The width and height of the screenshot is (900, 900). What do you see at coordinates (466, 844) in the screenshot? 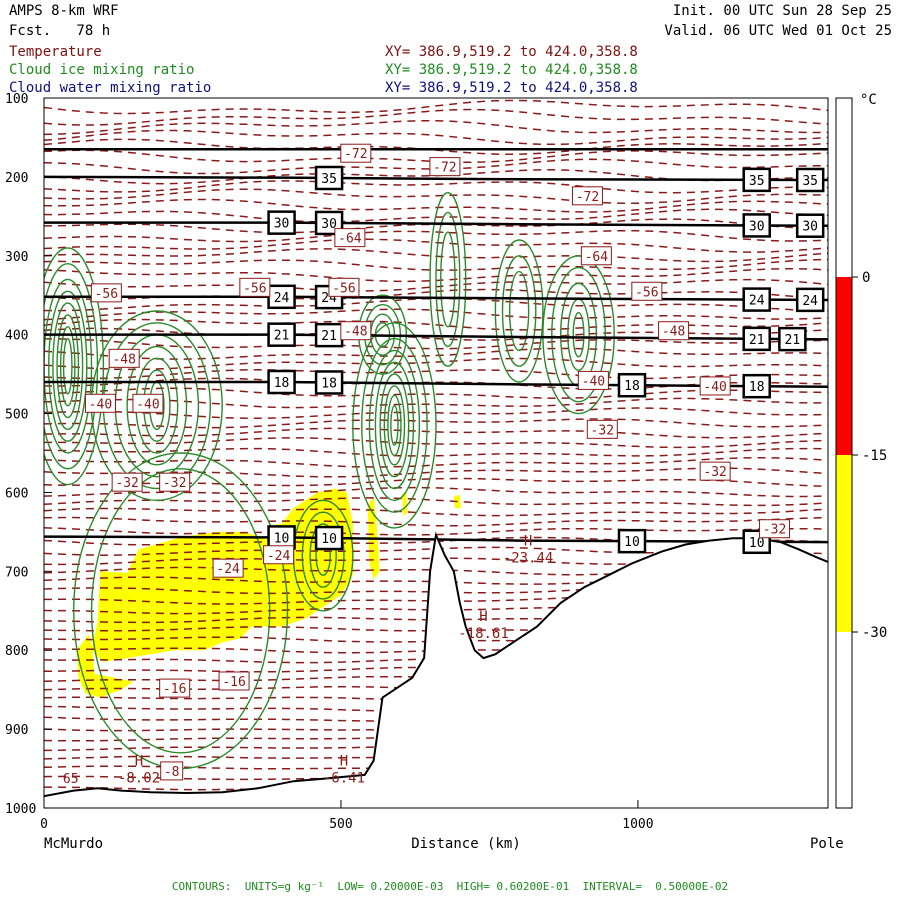
I see `x-axis-label: Distance (km)` at bounding box center [466, 844].